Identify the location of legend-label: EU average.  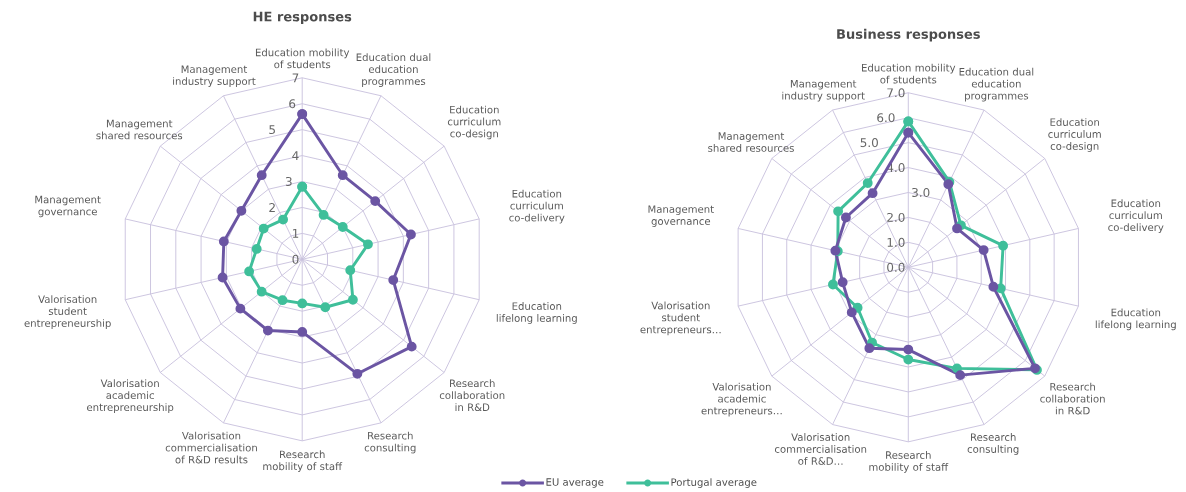
(575, 483).